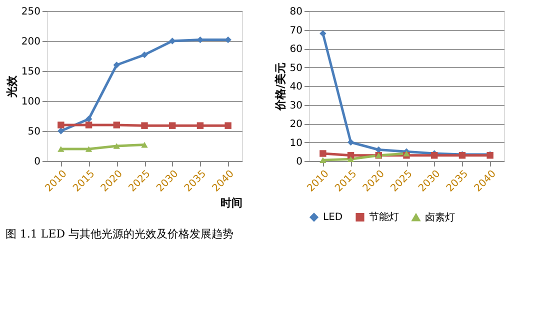 This screenshot has width=560, height=322. What do you see at coordinates (384, 217) in the screenshot?
I see `legend-label: 节能灯` at bounding box center [384, 217].